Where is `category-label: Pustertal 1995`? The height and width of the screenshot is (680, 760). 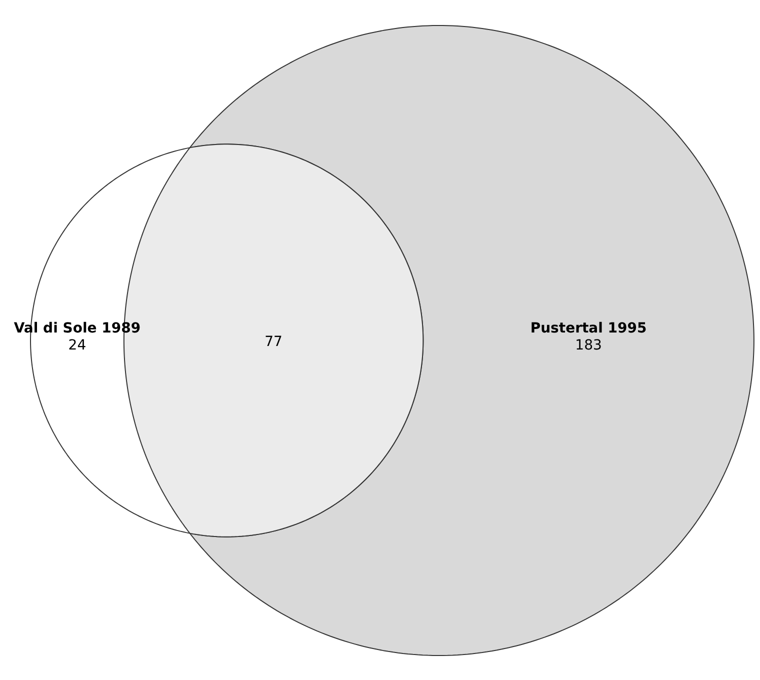 category-label: Pustertal 1995 is located at coordinates (588, 328).